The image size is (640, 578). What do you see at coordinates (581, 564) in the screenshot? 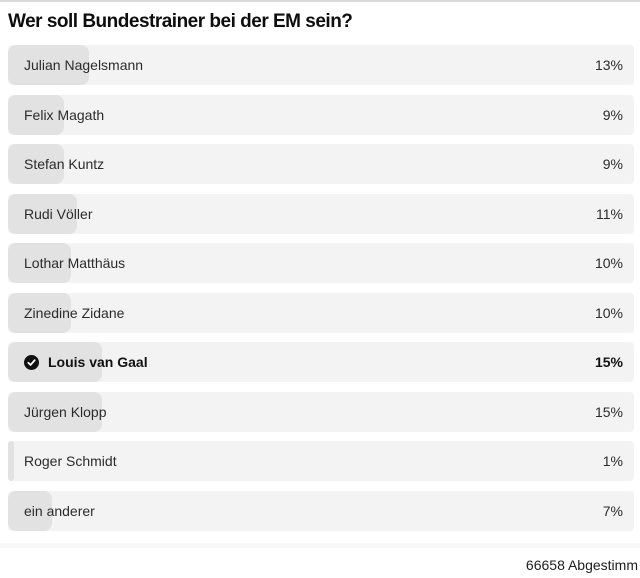
I see `votes-count: 66658 Abgestimm` at bounding box center [581, 564].